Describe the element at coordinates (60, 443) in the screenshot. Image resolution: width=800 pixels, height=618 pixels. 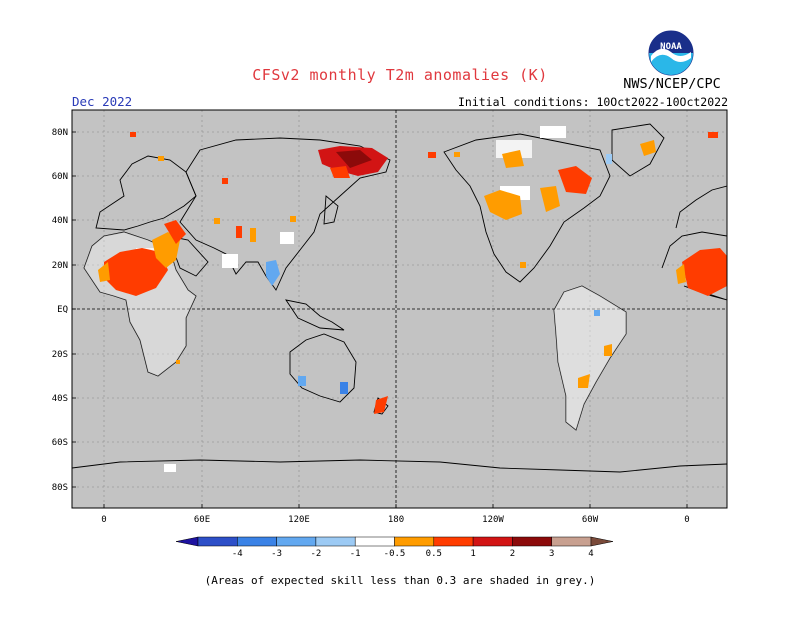
I see `lat-label: 60S` at that location.